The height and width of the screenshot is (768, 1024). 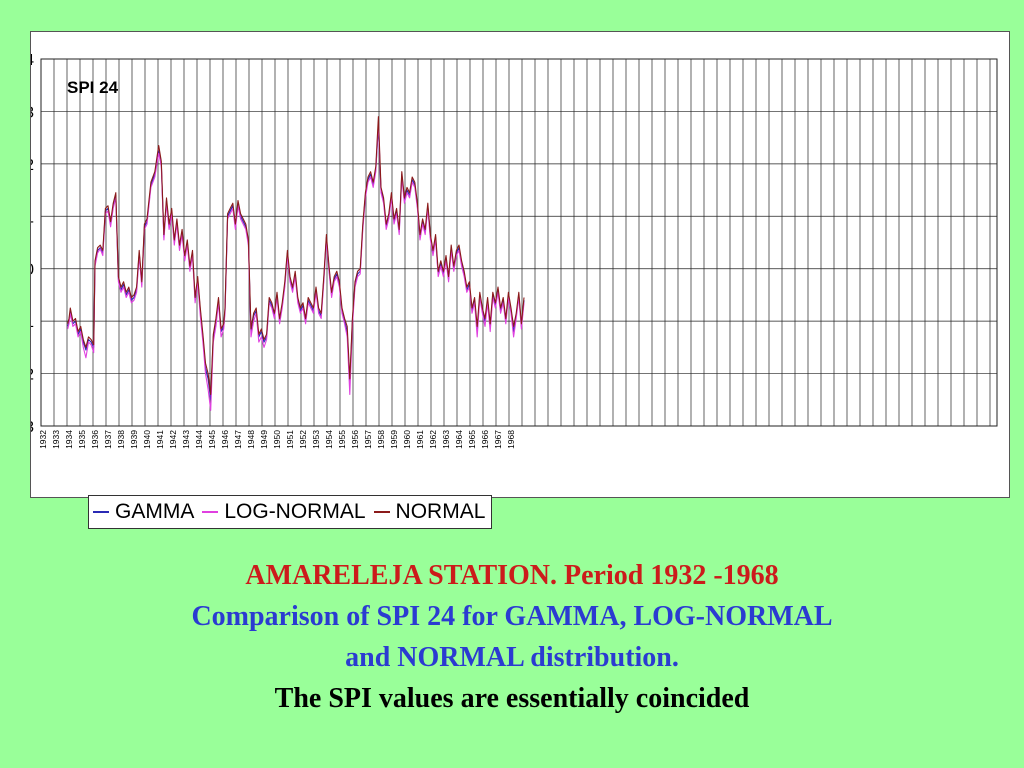 What do you see at coordinates (316, 439) in the screenshot?
I see `x-tick-label: 1953` at bounding box center [316, 439].